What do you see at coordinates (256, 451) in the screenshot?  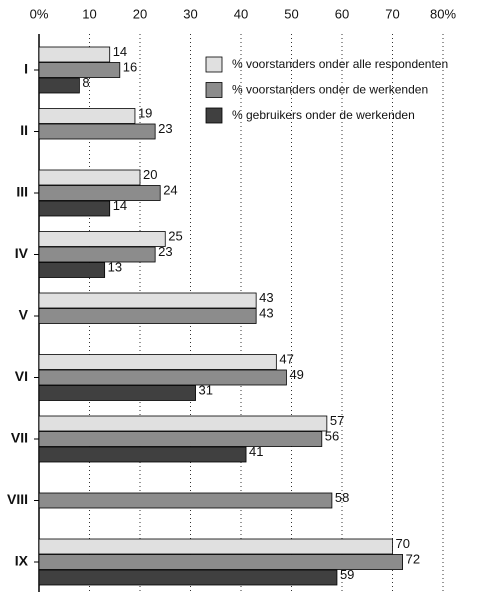 I see `value-label: 41` at bounding box center [256, 451].